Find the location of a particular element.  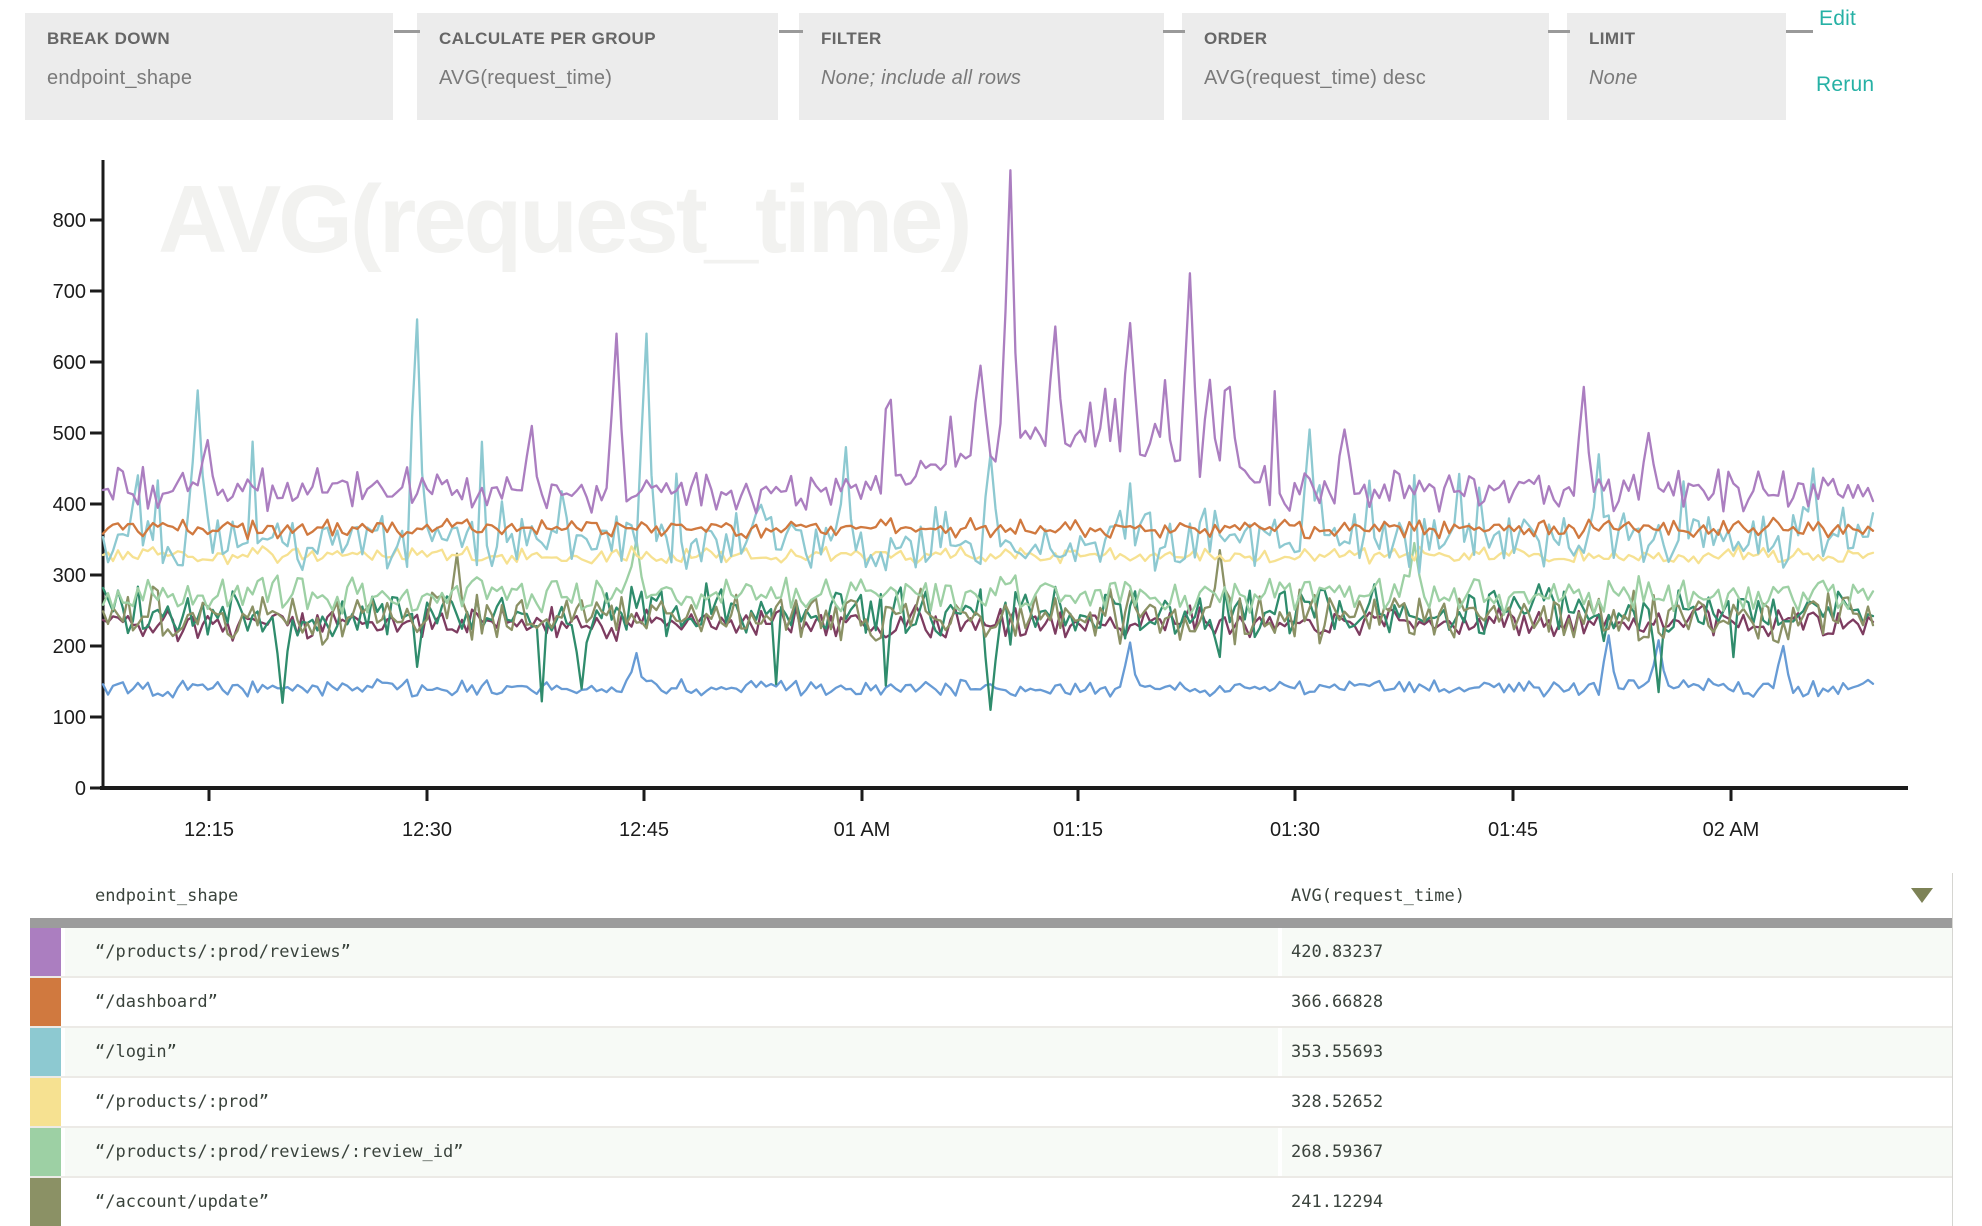

y-tick-label: 100 is located at coordinates (69, 718).